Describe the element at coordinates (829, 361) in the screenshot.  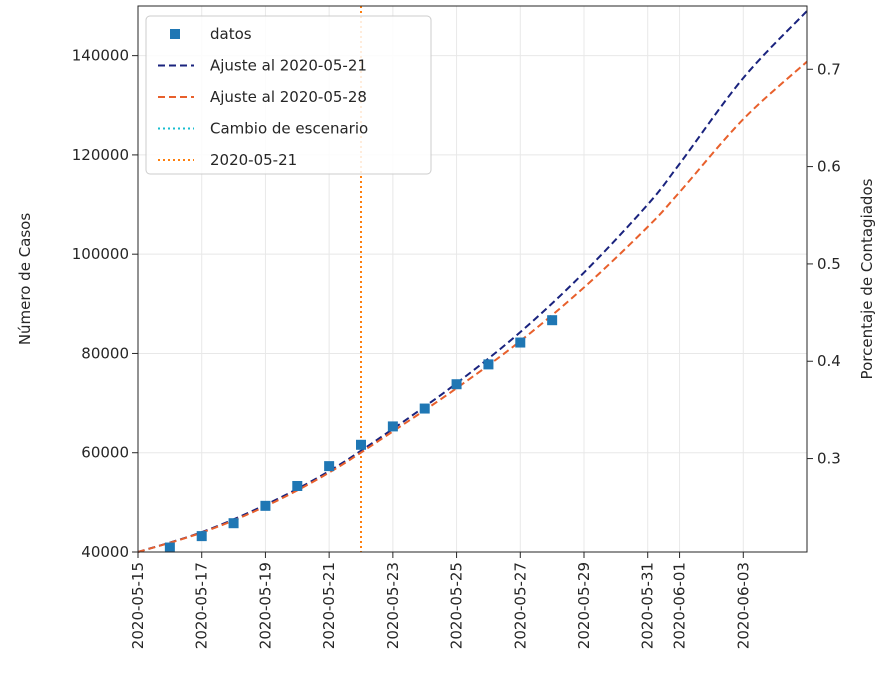
I see `y2-tick-label: 0.4` at that location.